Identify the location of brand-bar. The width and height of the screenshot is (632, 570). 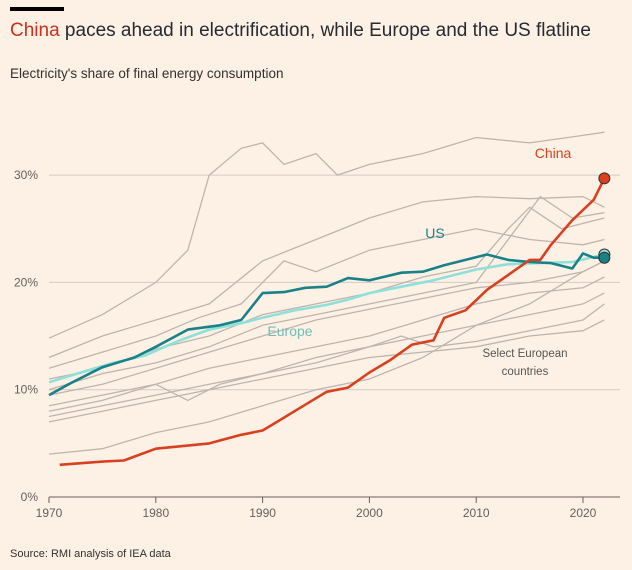
(37, 9).